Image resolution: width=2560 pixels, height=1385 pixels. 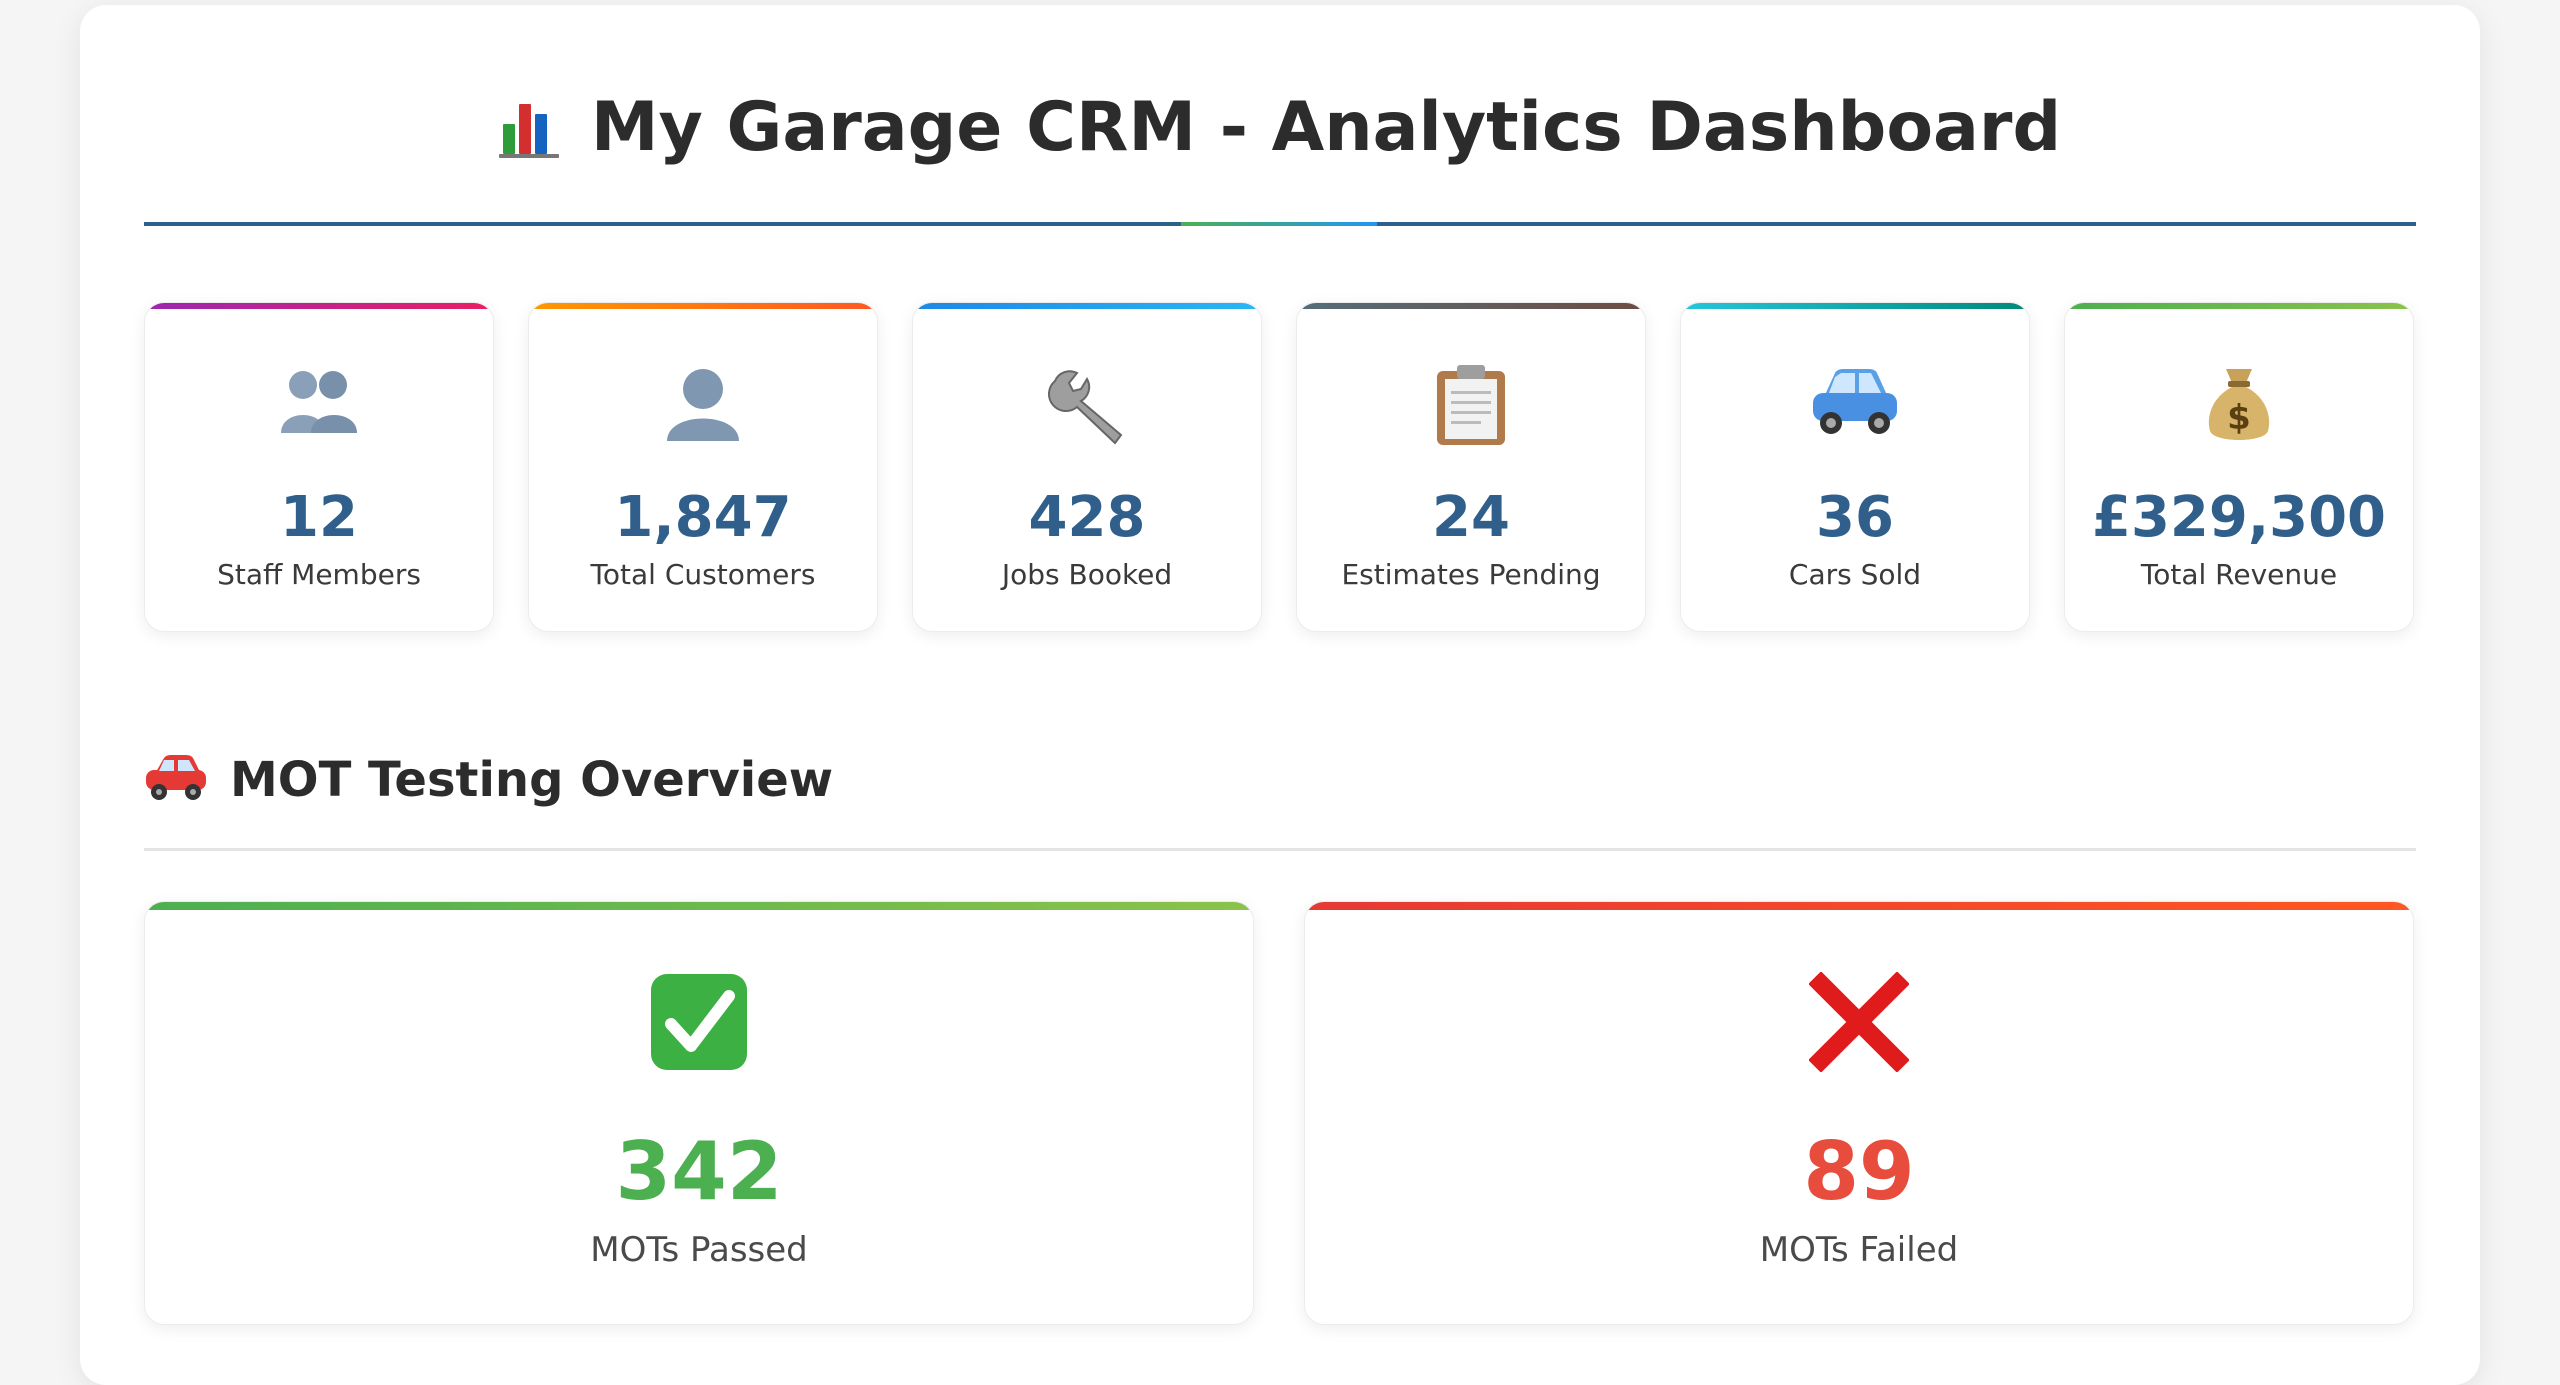 What do you see at coordinates (1471, 517) in the screenshot?
I see `stat-value: 24` at bounding box center [1471, 517].